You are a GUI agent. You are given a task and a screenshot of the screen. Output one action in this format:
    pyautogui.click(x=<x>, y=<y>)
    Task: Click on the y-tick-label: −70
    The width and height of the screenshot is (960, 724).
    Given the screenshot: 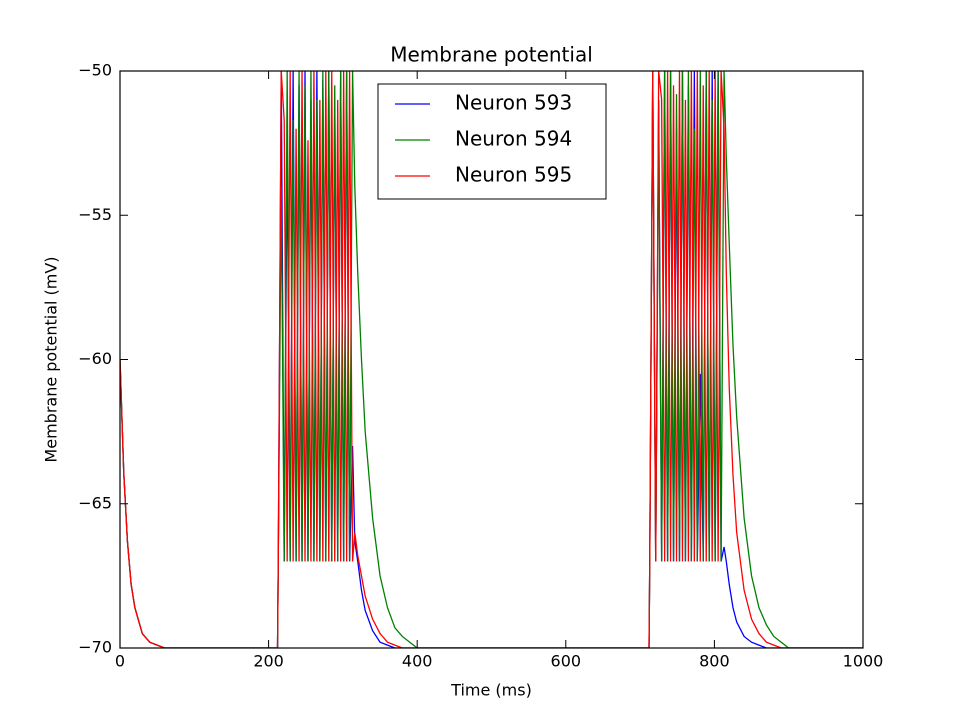 What is the action you would take?
    pyautogui.click(x=95, y=647)
    